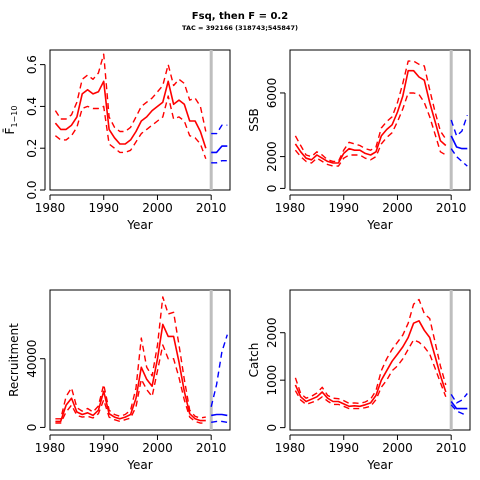 This screenshot has width=480, height=480. What do you see at coordinates (32, 359) in the screenshot?
I see `y-tick-label: 40000` at bounding box center [32, 359].